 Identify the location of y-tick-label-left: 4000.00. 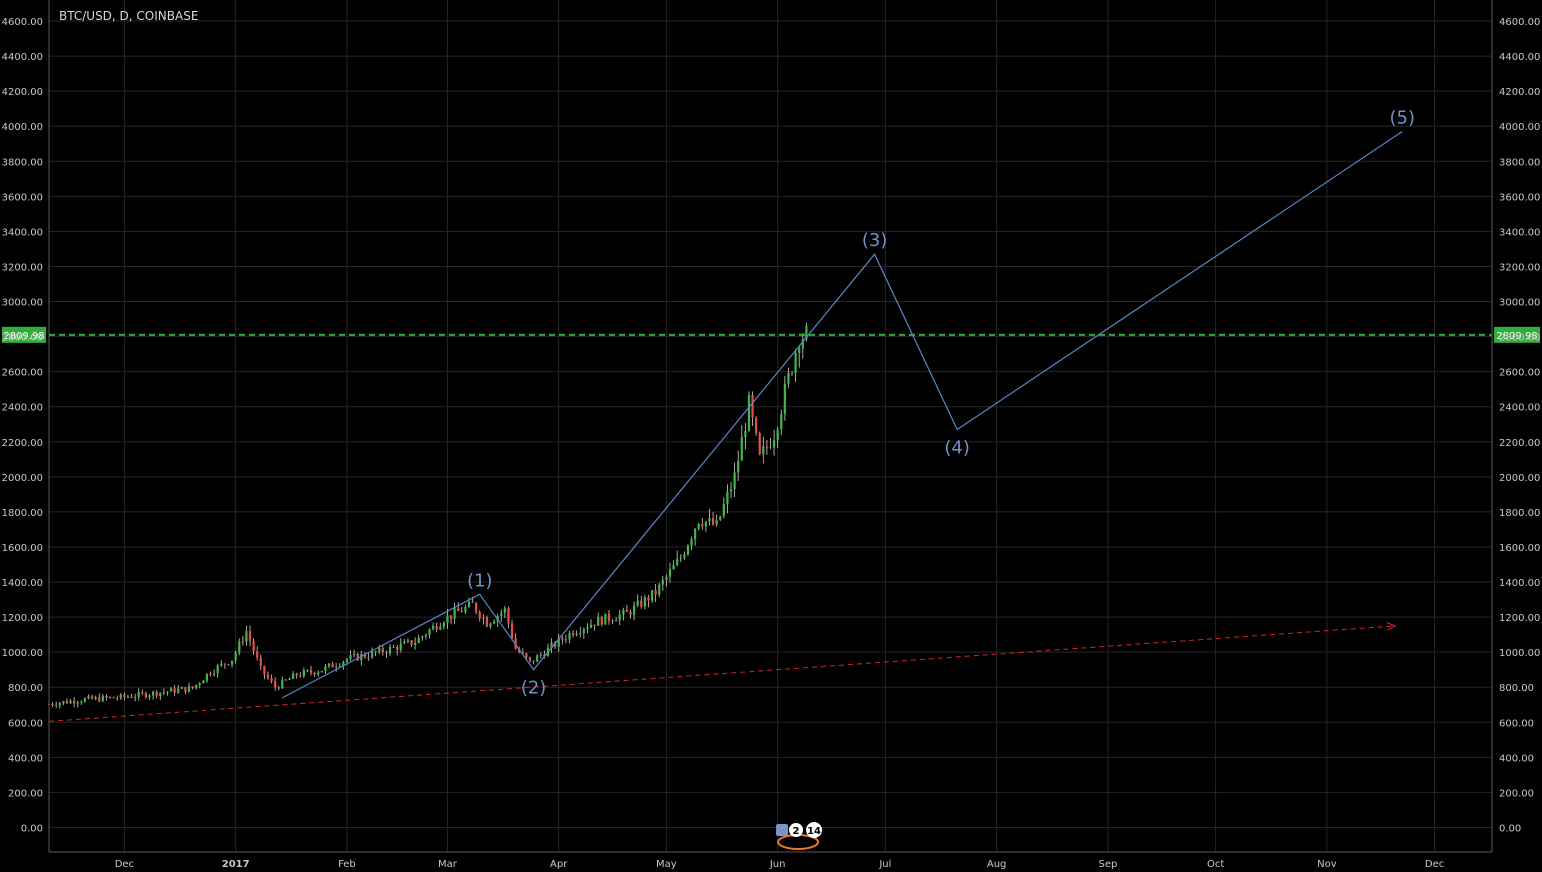
(22, 127).